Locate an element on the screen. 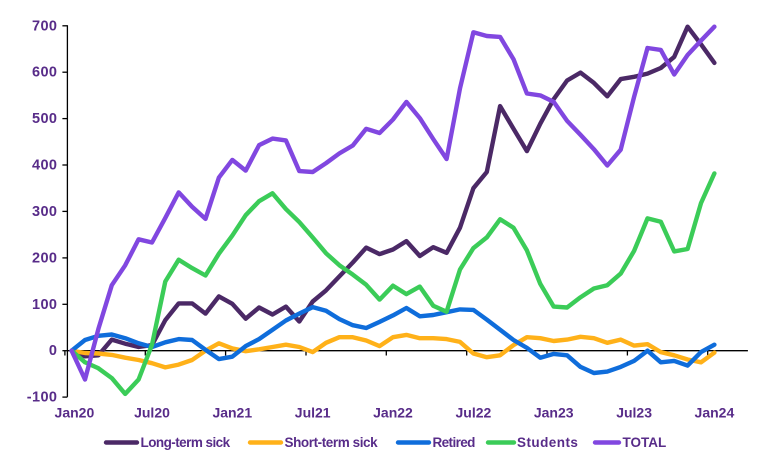 The width and height of the screenshot is (768, 471). svg-text: Retired is located at coordinates (454, 442).